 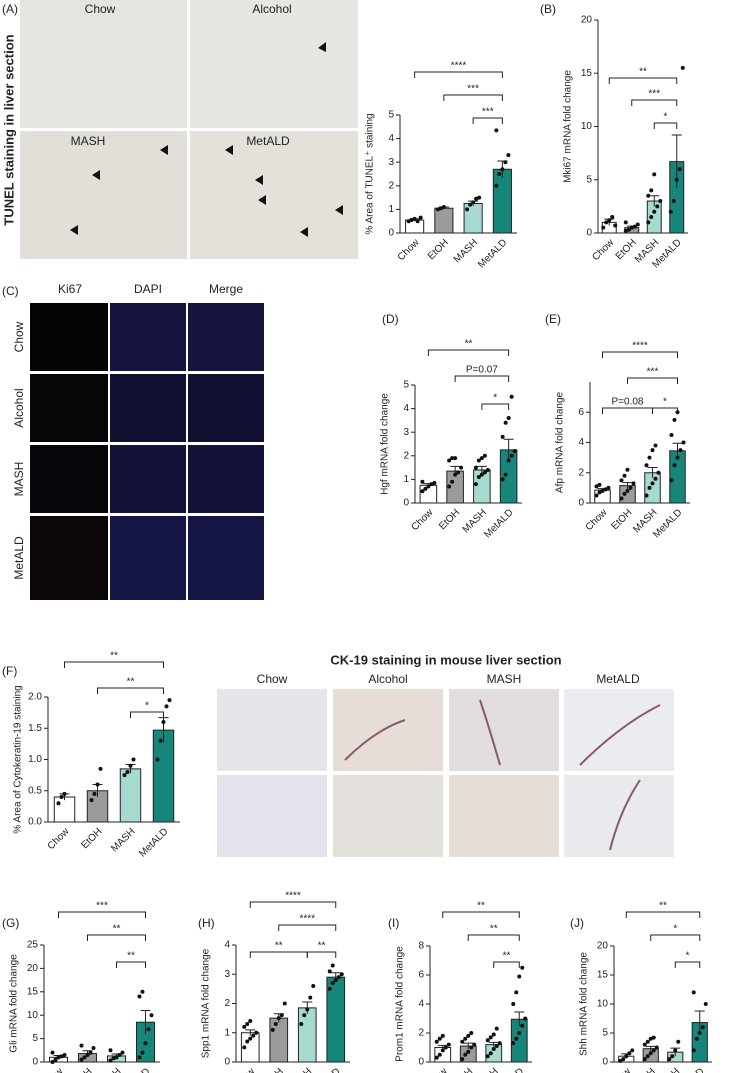 What do you see at coordinates (33, 1015) in the screenshot?
I see `y-tick-label: 10` at bounding box center [33, 1015].